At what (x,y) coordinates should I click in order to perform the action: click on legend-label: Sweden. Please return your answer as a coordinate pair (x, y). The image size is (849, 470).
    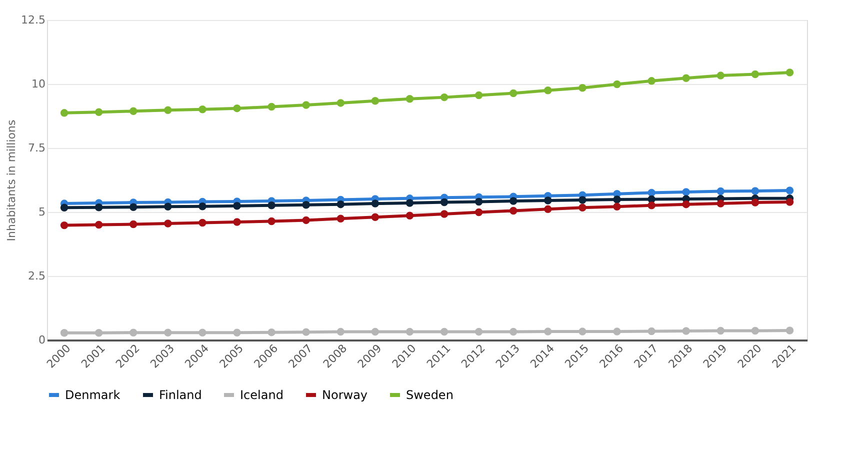
    Looking at the image, I should click on (430, 395).